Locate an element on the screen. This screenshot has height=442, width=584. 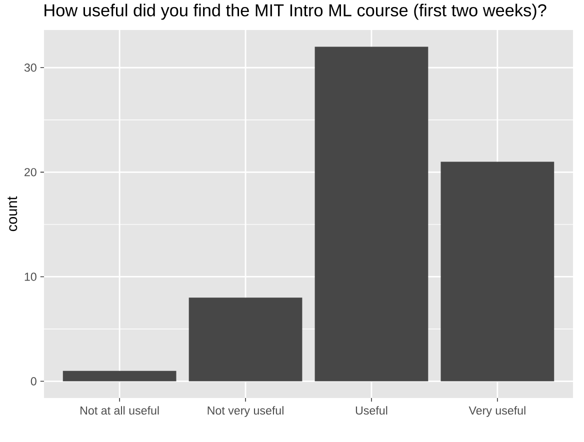
x-tick-label: Not very useful is located at coordinates (246, 411).